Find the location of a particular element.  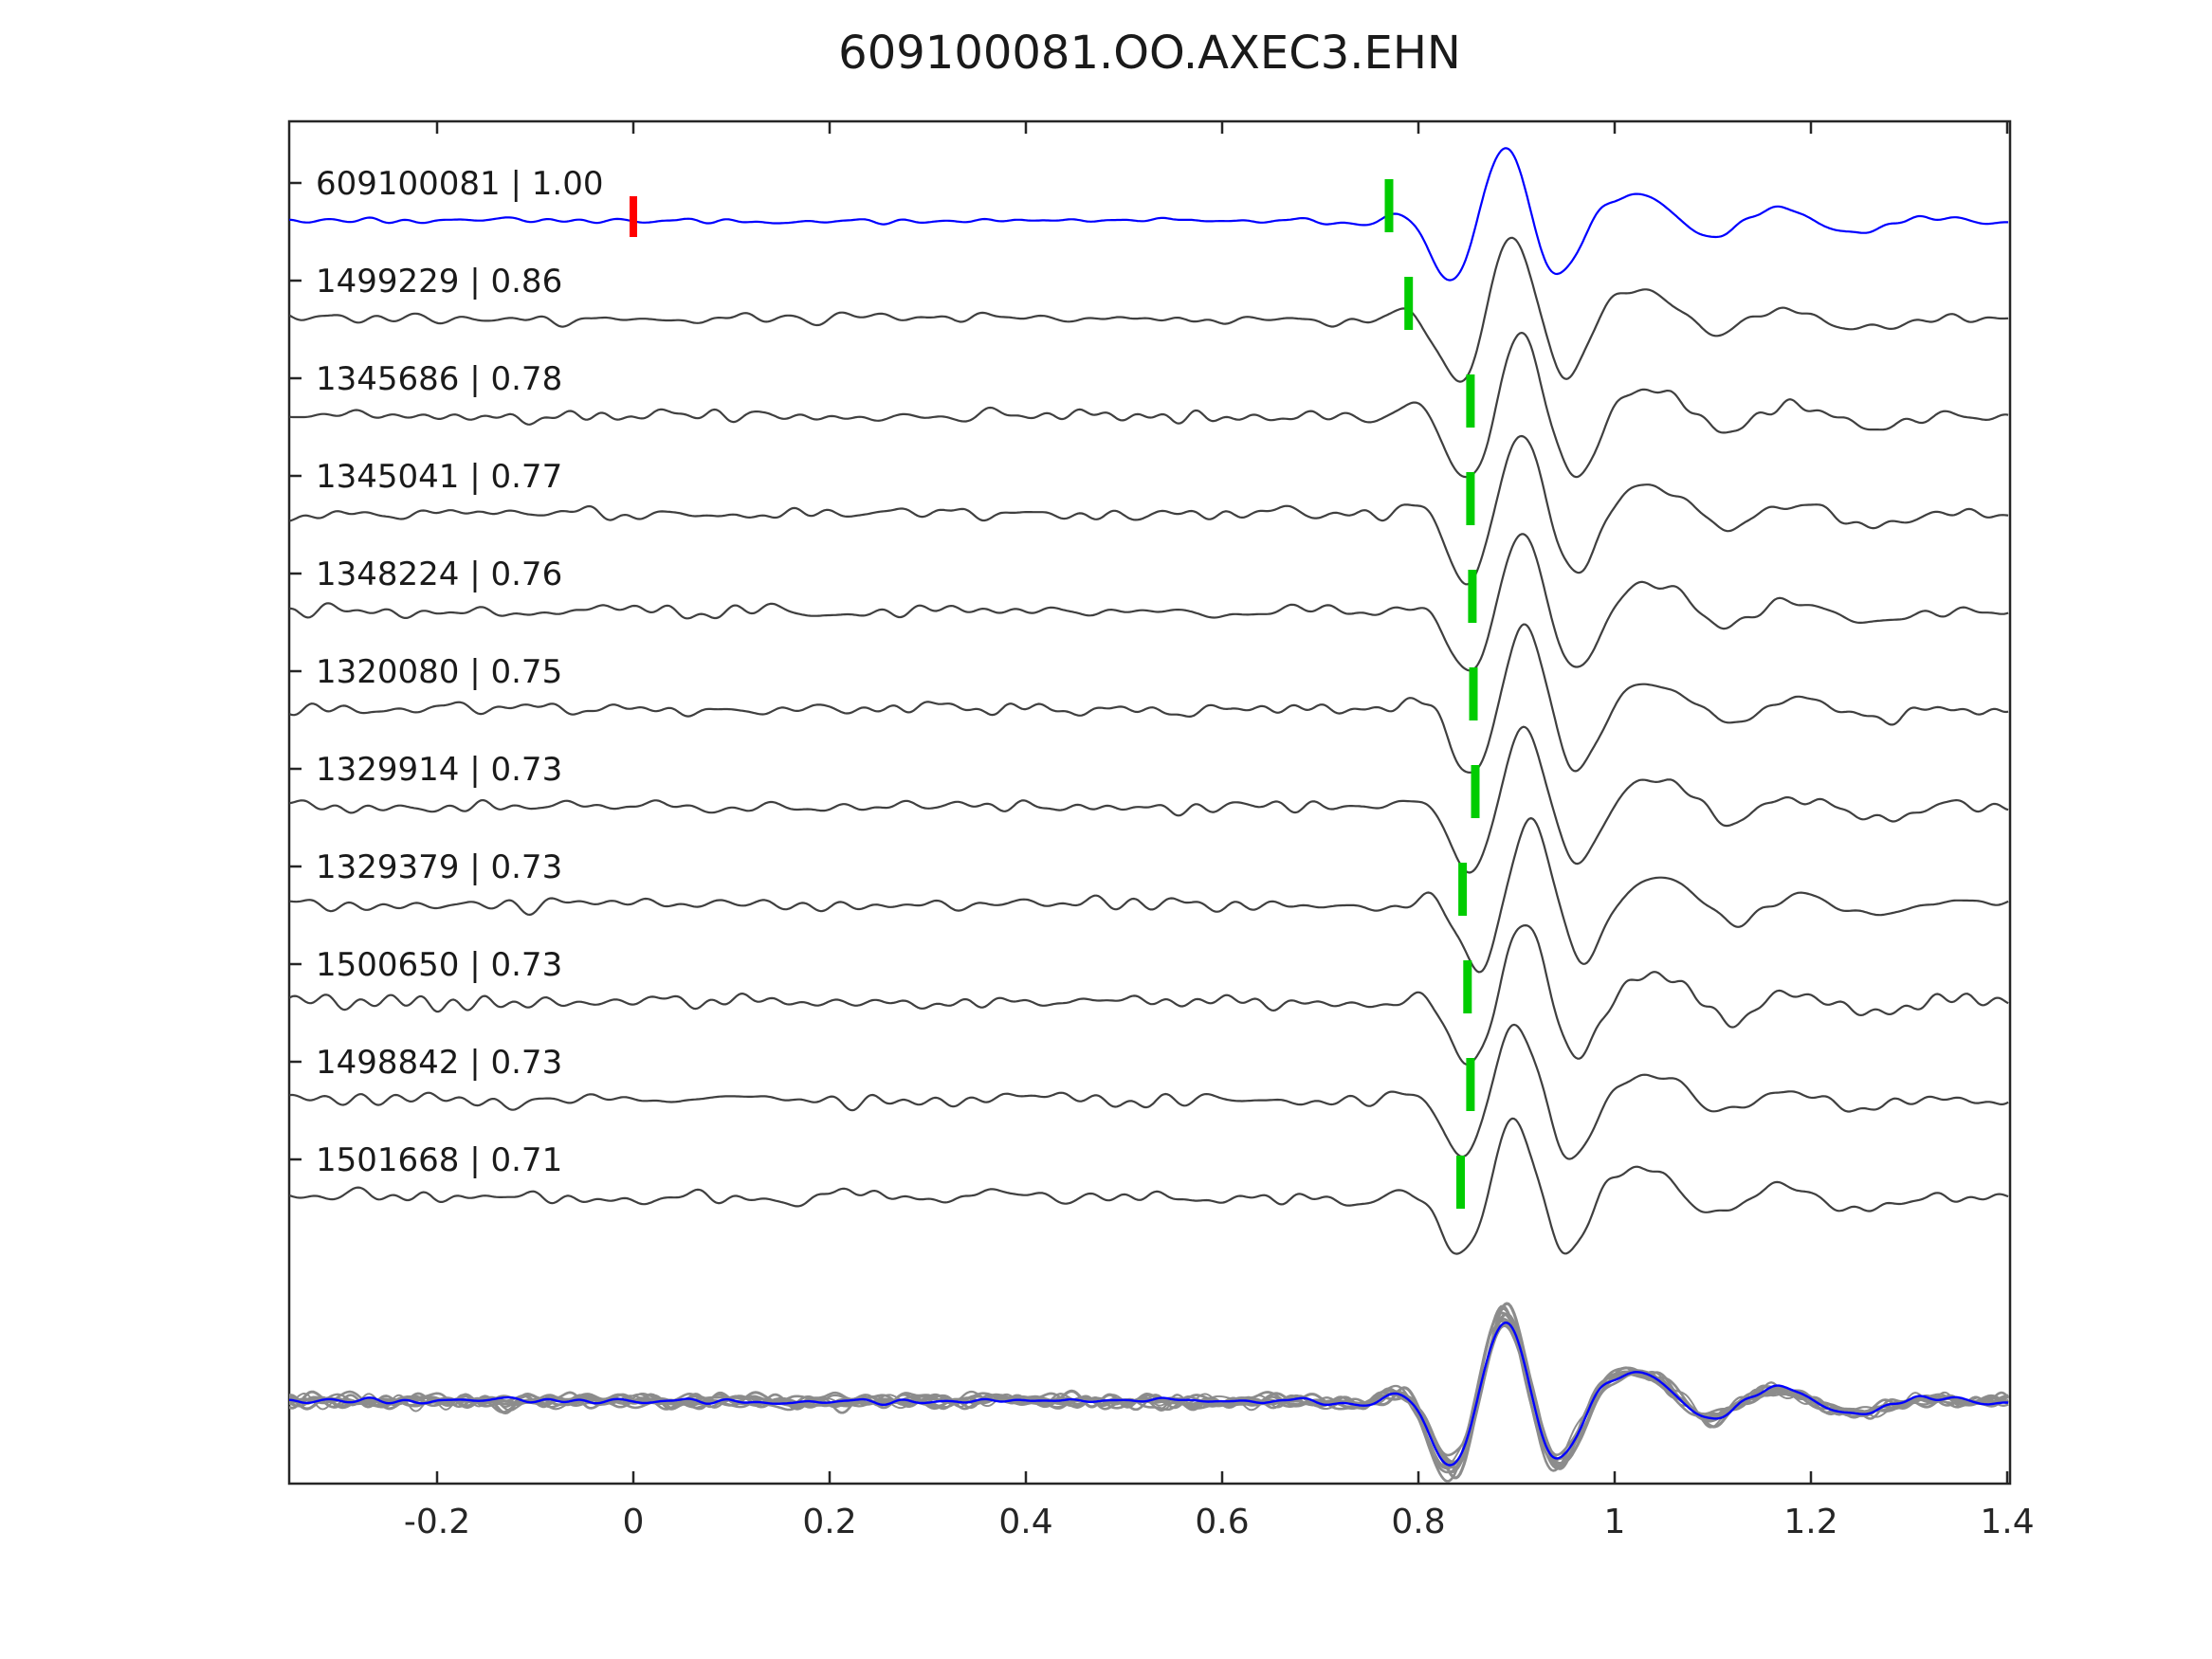

trace-label-1348224: 1348224 | 0.76 is located at coordinates (439, 574).